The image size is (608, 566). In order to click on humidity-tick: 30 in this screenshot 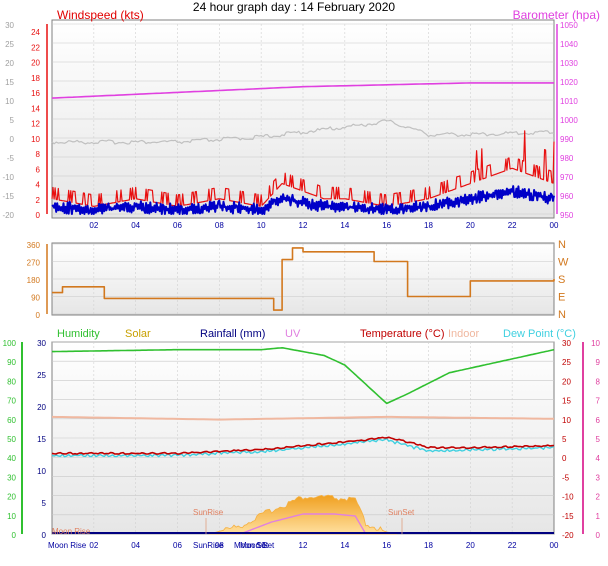, I will do `click(11, 477)`.